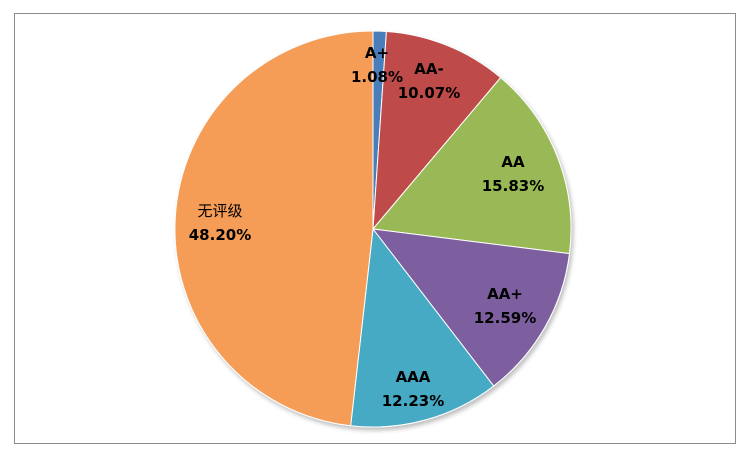 Image resolution: width=742 pixels, height=454 pixels. I want to click on slice-percent-label: 1.08%, so click(377, 77).